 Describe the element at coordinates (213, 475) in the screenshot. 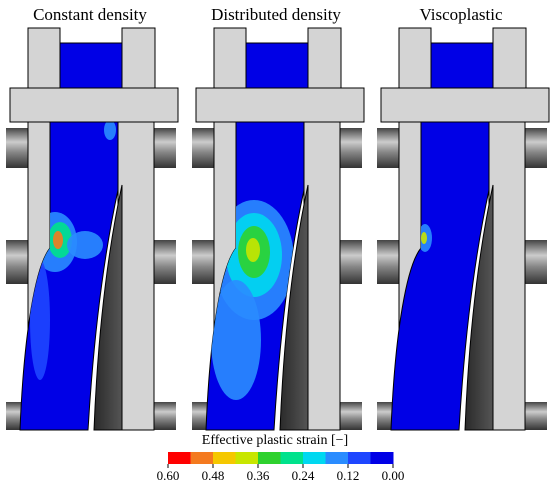

I see `colorbar-tick-label: 0.48` at that location.